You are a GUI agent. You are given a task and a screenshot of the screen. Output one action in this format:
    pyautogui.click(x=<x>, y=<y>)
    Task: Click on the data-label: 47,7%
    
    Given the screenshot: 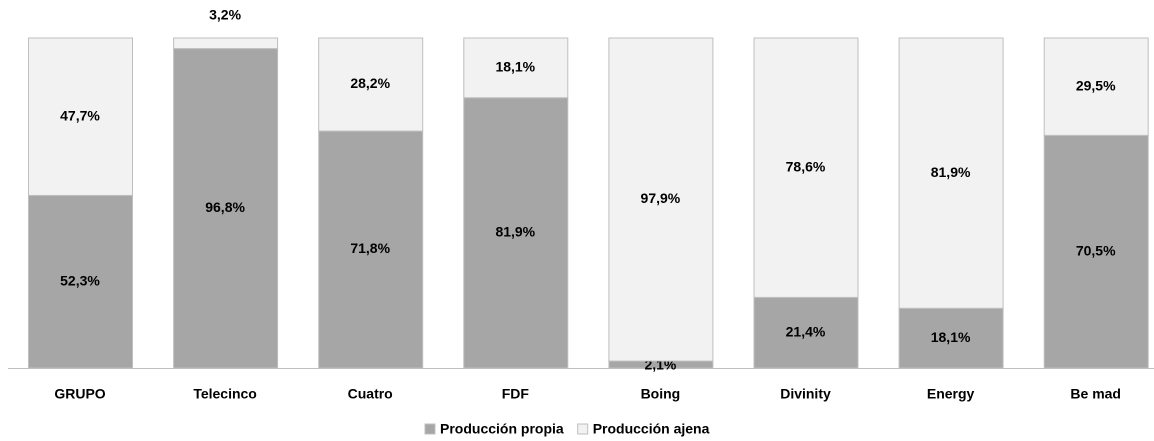 What is the action you would take?
    pyautogui.click(x=80, y=115)
    